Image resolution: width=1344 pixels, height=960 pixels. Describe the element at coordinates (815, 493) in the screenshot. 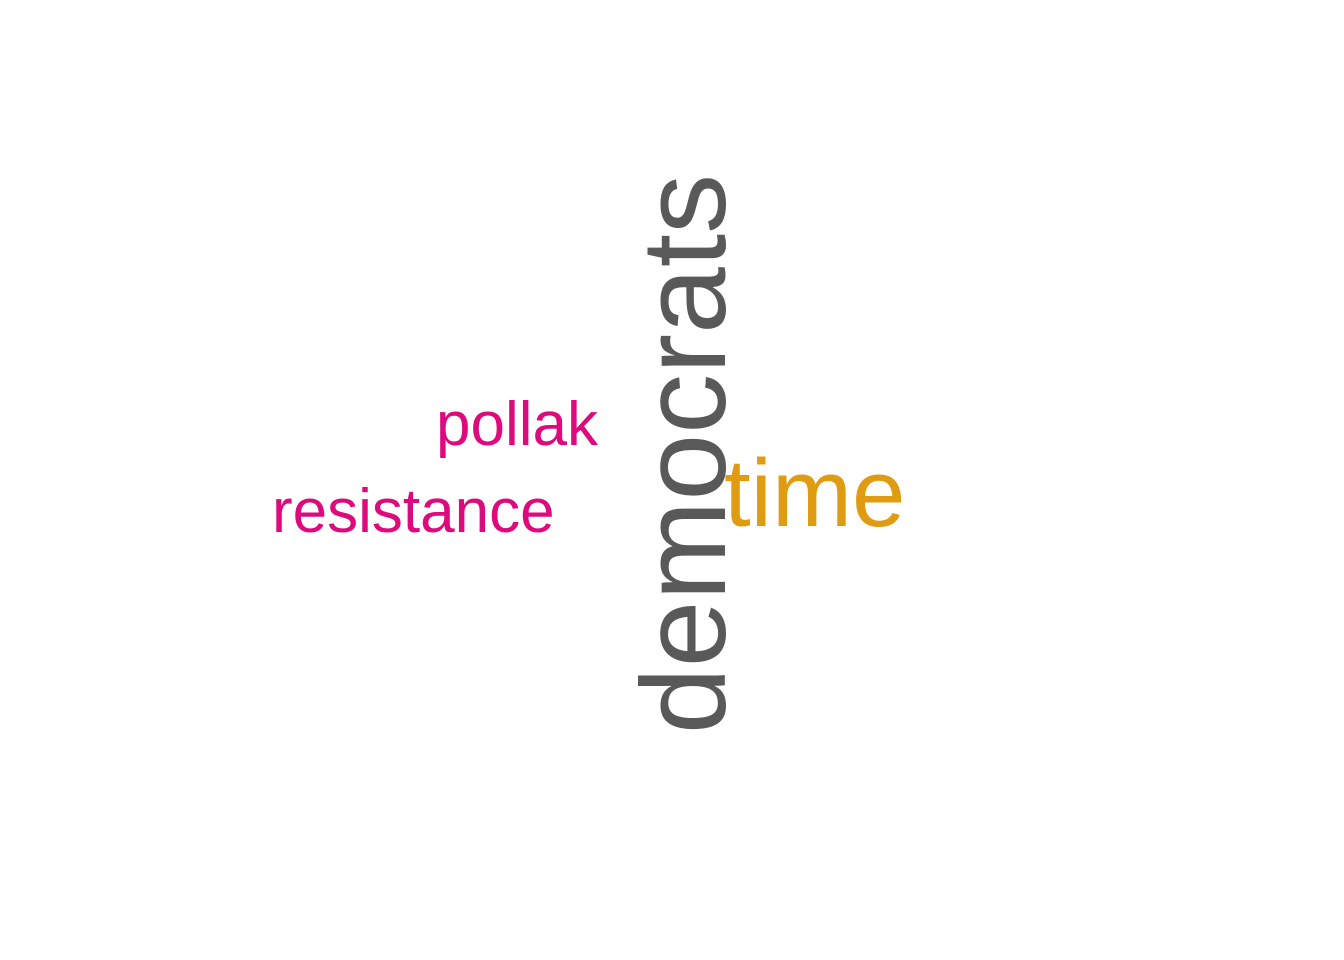

I see `word-time: time` at that location.